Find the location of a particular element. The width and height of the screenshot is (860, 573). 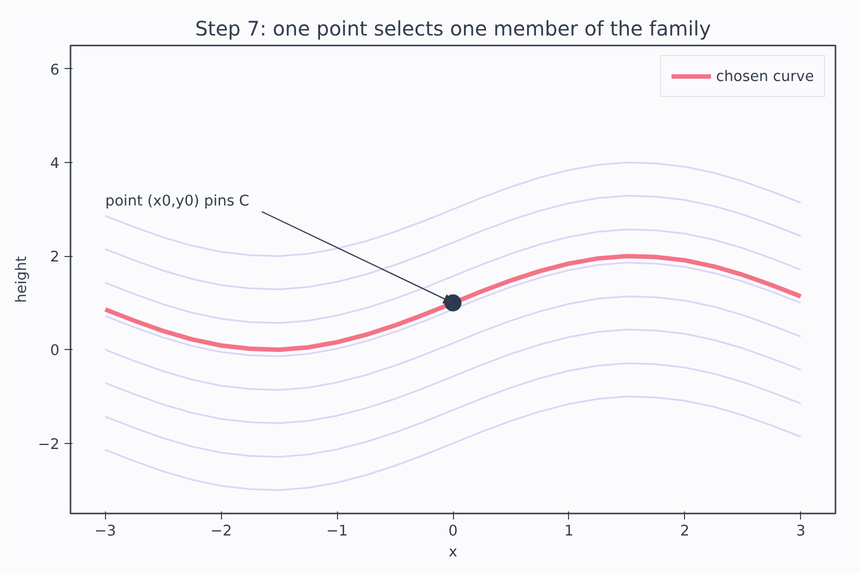

y-tick-label: 4 is located at coordinates (55, 163).